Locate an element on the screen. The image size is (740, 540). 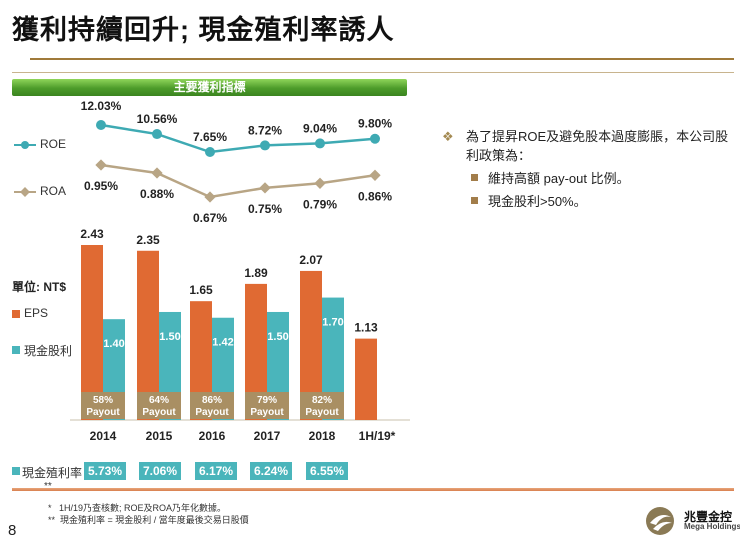
yield-value-2014: 5.73% is located at coordinates (105, 471).